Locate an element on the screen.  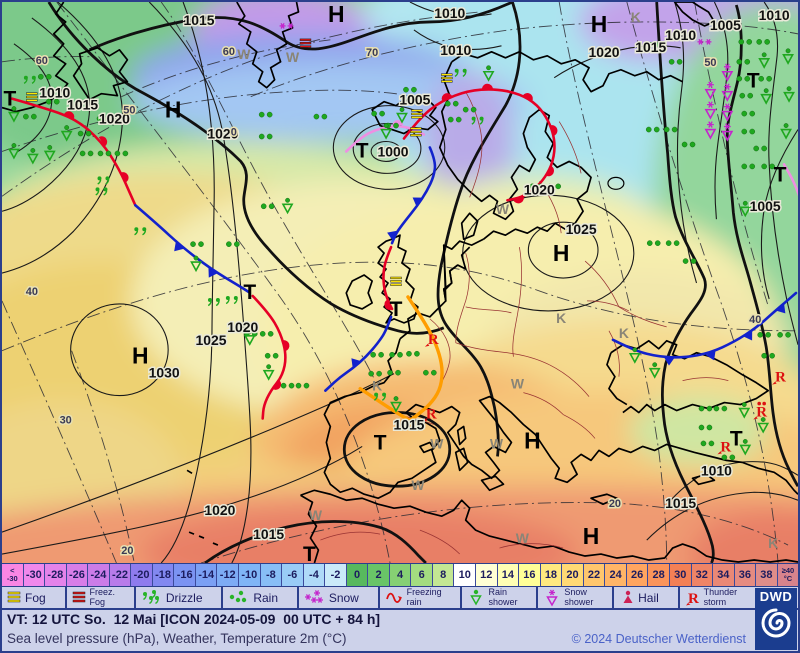
scale-cell: 22 is located at coordinates (594, 575).